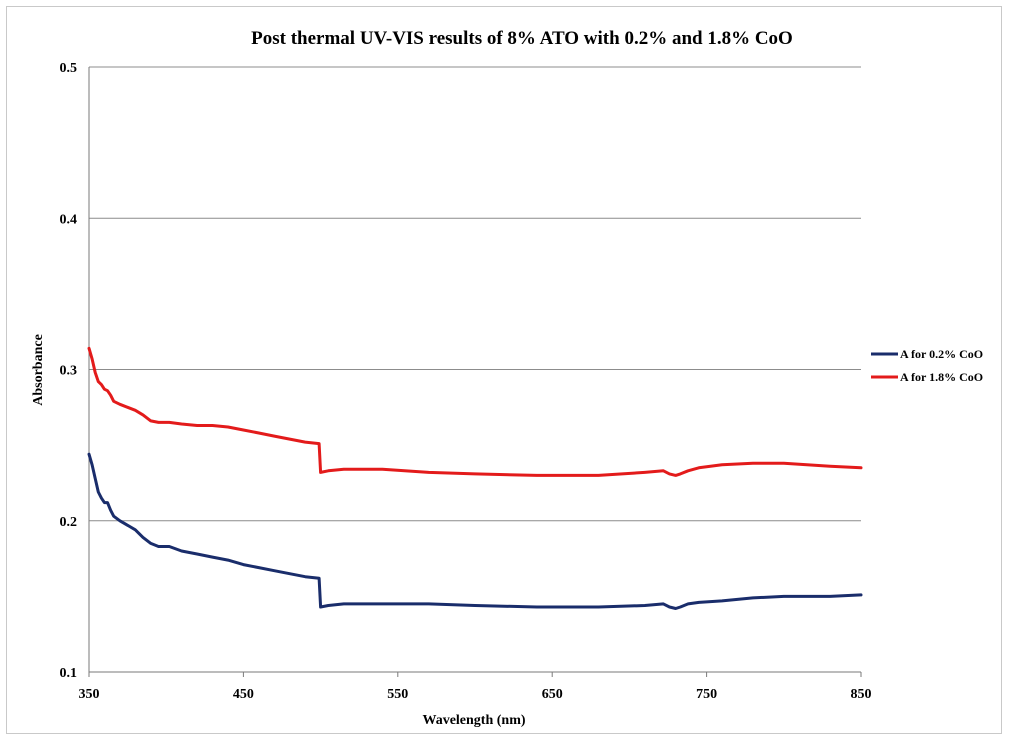 This screenshot has height=740, width=1009. Describe the element at coordinates (941, 354) in the screenshot. I see `legend-label: A for 0.2% CoO` at that location.